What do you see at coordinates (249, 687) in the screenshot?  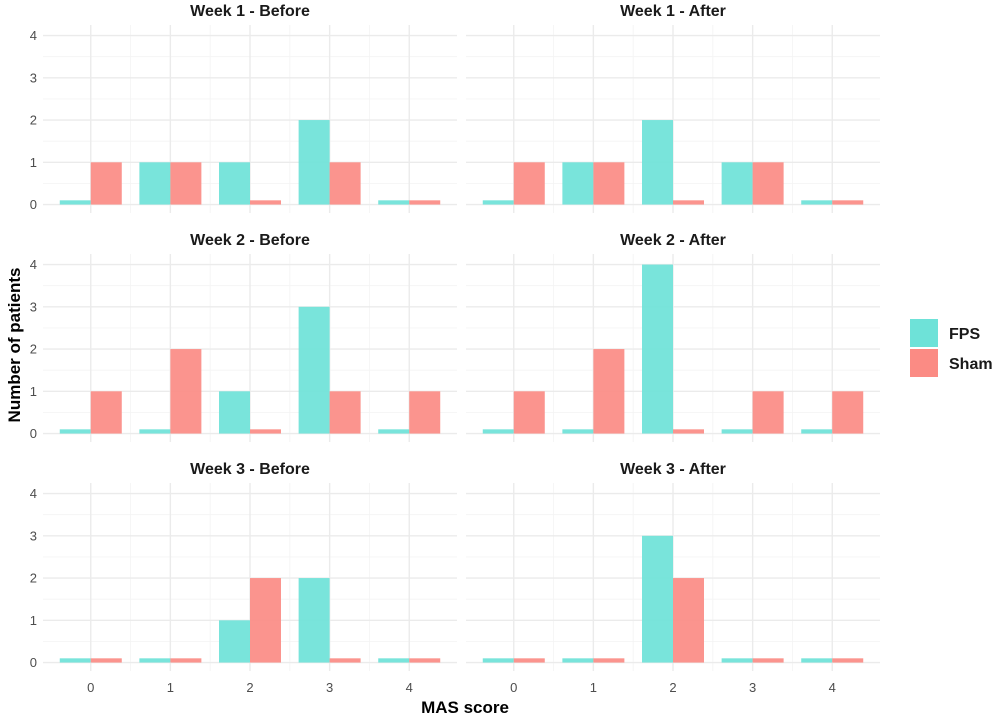 I see `x-tick-label: 2` at bounding box center [249, 687].